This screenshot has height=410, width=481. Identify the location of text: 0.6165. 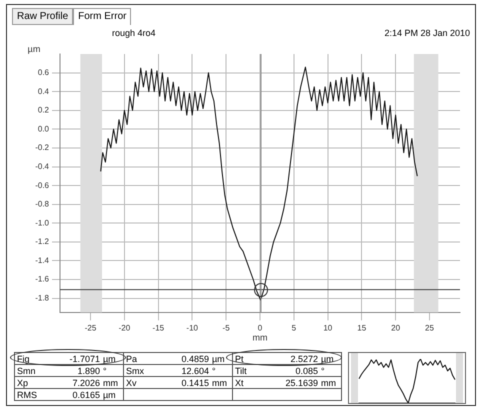
(86, 395).